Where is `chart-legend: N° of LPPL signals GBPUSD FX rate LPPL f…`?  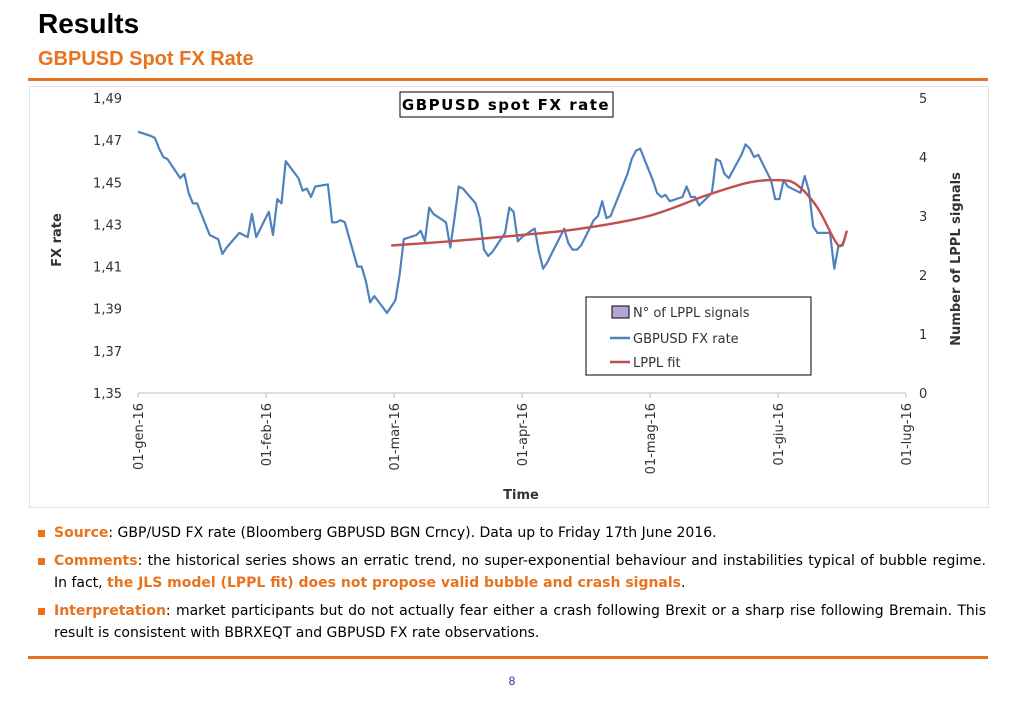 chart-legend: N° of LPPL signals GBPUSD FX rate LPPL f… is located at coordinates (698, 336).